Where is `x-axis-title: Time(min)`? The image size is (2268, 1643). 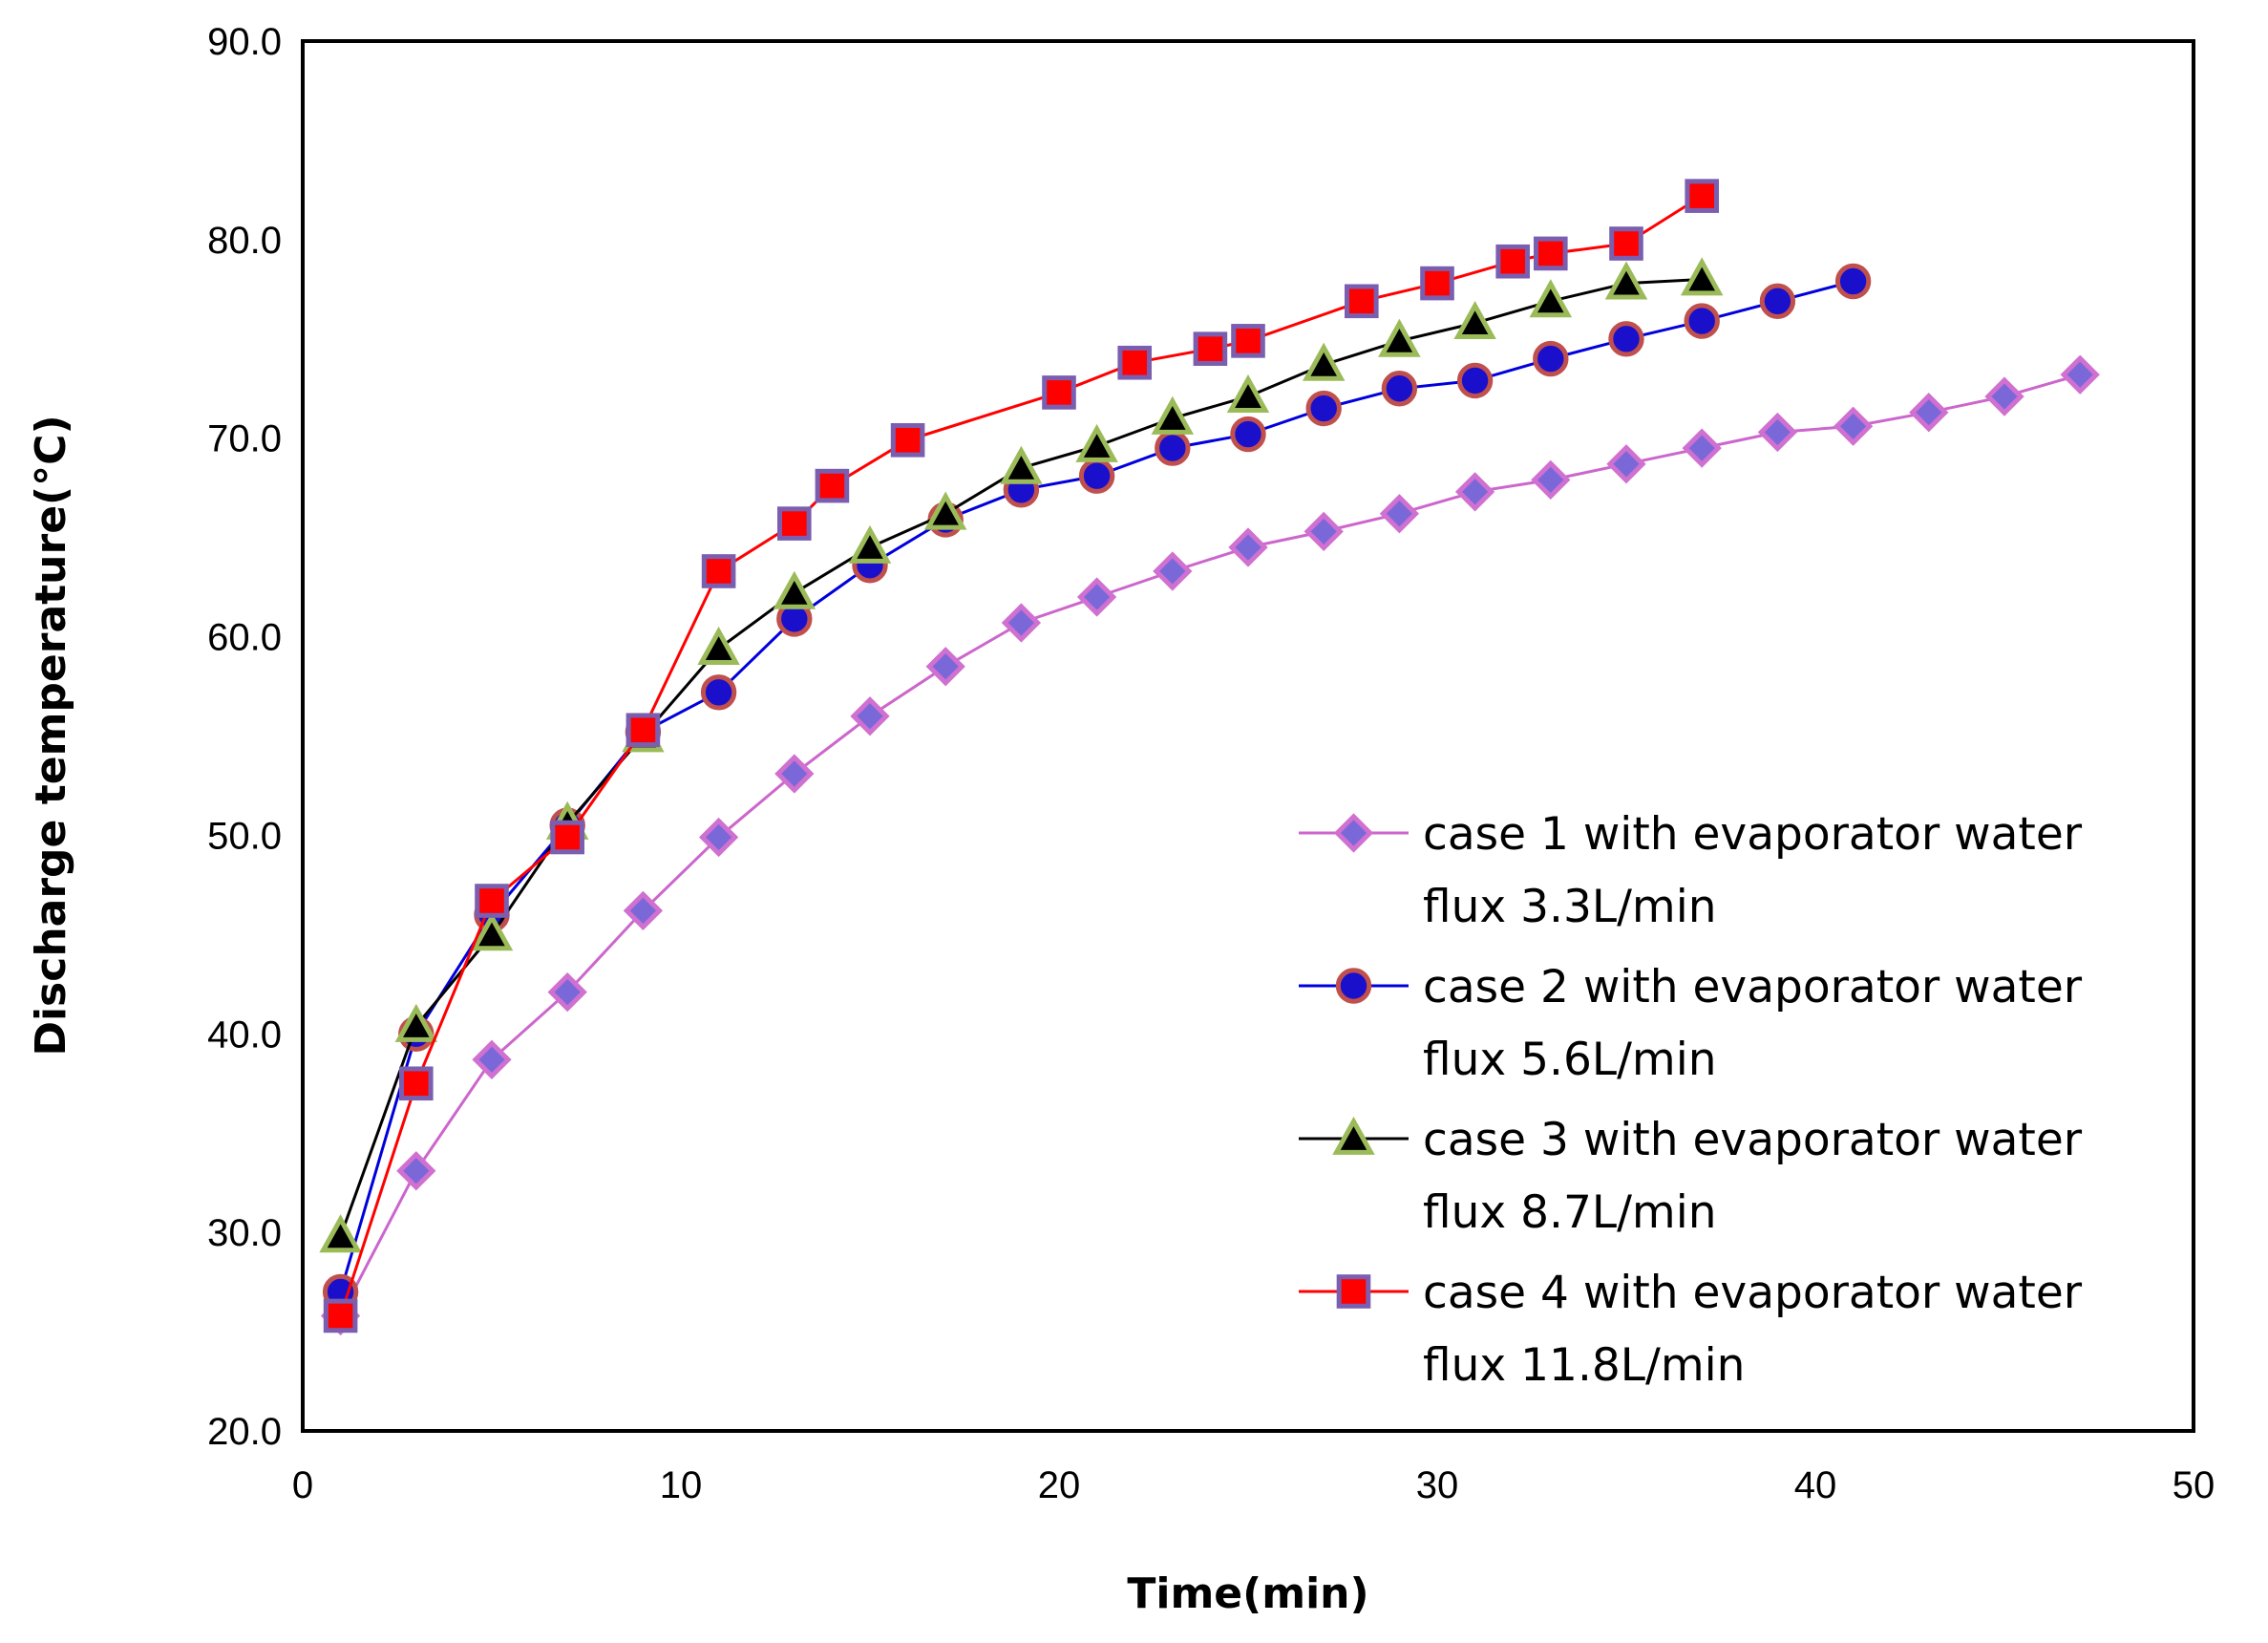
x-axis-title: Time(min) is located at coordinates (1247, 1593).